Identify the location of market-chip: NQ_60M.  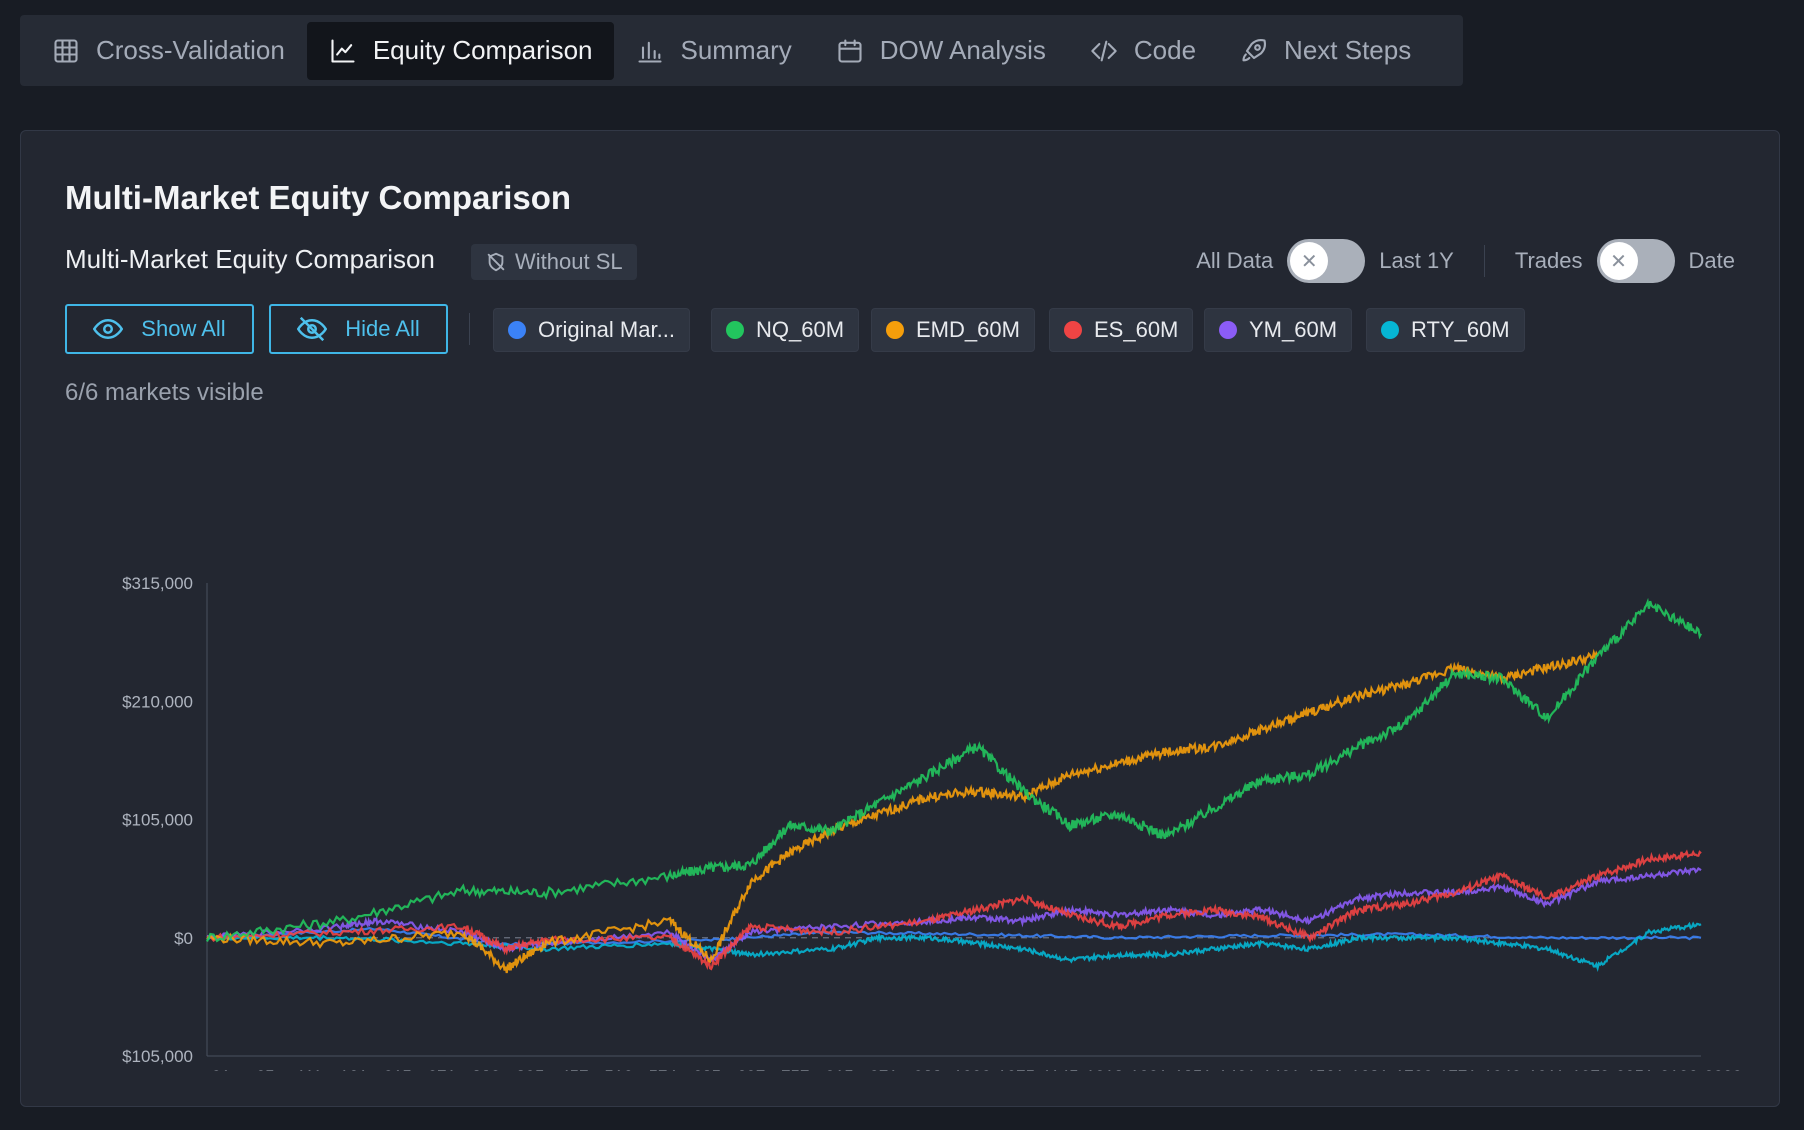
(785, 330).